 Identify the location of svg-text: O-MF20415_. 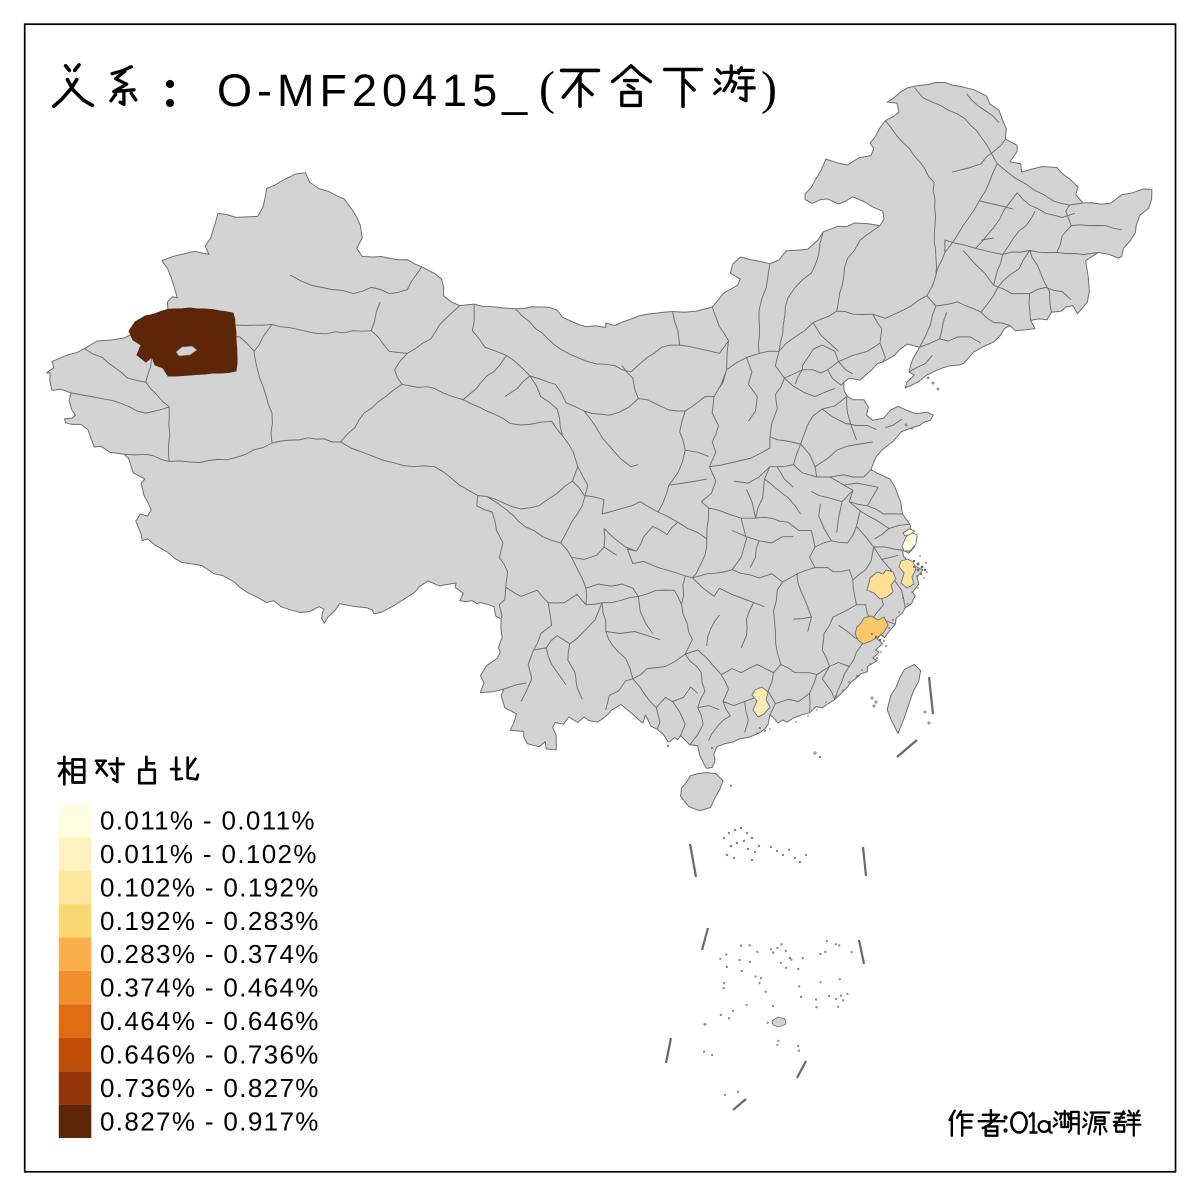
(374, 90).